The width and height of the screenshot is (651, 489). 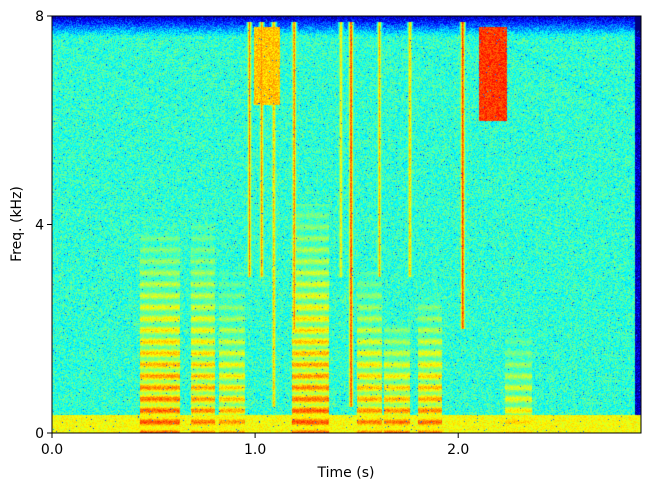 What do you see at coordinates (346, 473) in the screenshot?
I see `x-axis-label: Time (s)` at bounding box center [346, 473].